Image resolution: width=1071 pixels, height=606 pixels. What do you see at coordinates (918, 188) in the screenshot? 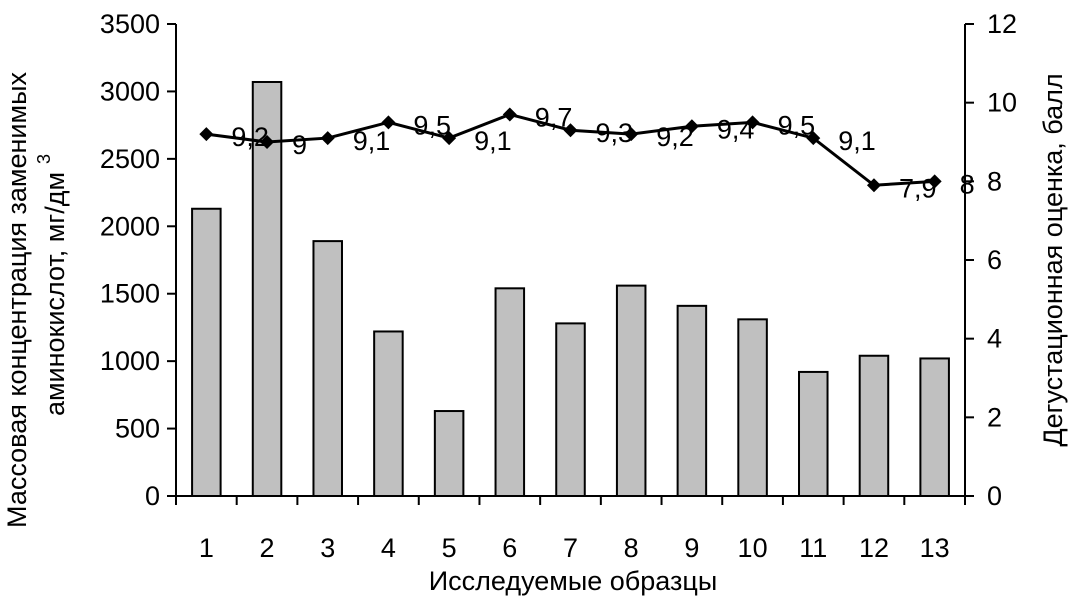
I see `score-data-label: 7,9` at bounding box center [918, 188].